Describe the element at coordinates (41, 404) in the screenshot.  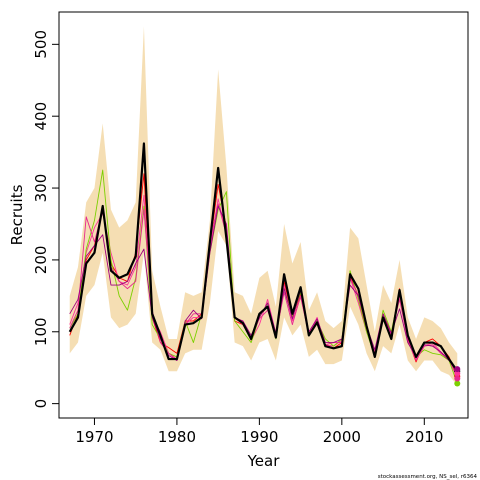
I see `y-tick-label-0: 0` at that location.